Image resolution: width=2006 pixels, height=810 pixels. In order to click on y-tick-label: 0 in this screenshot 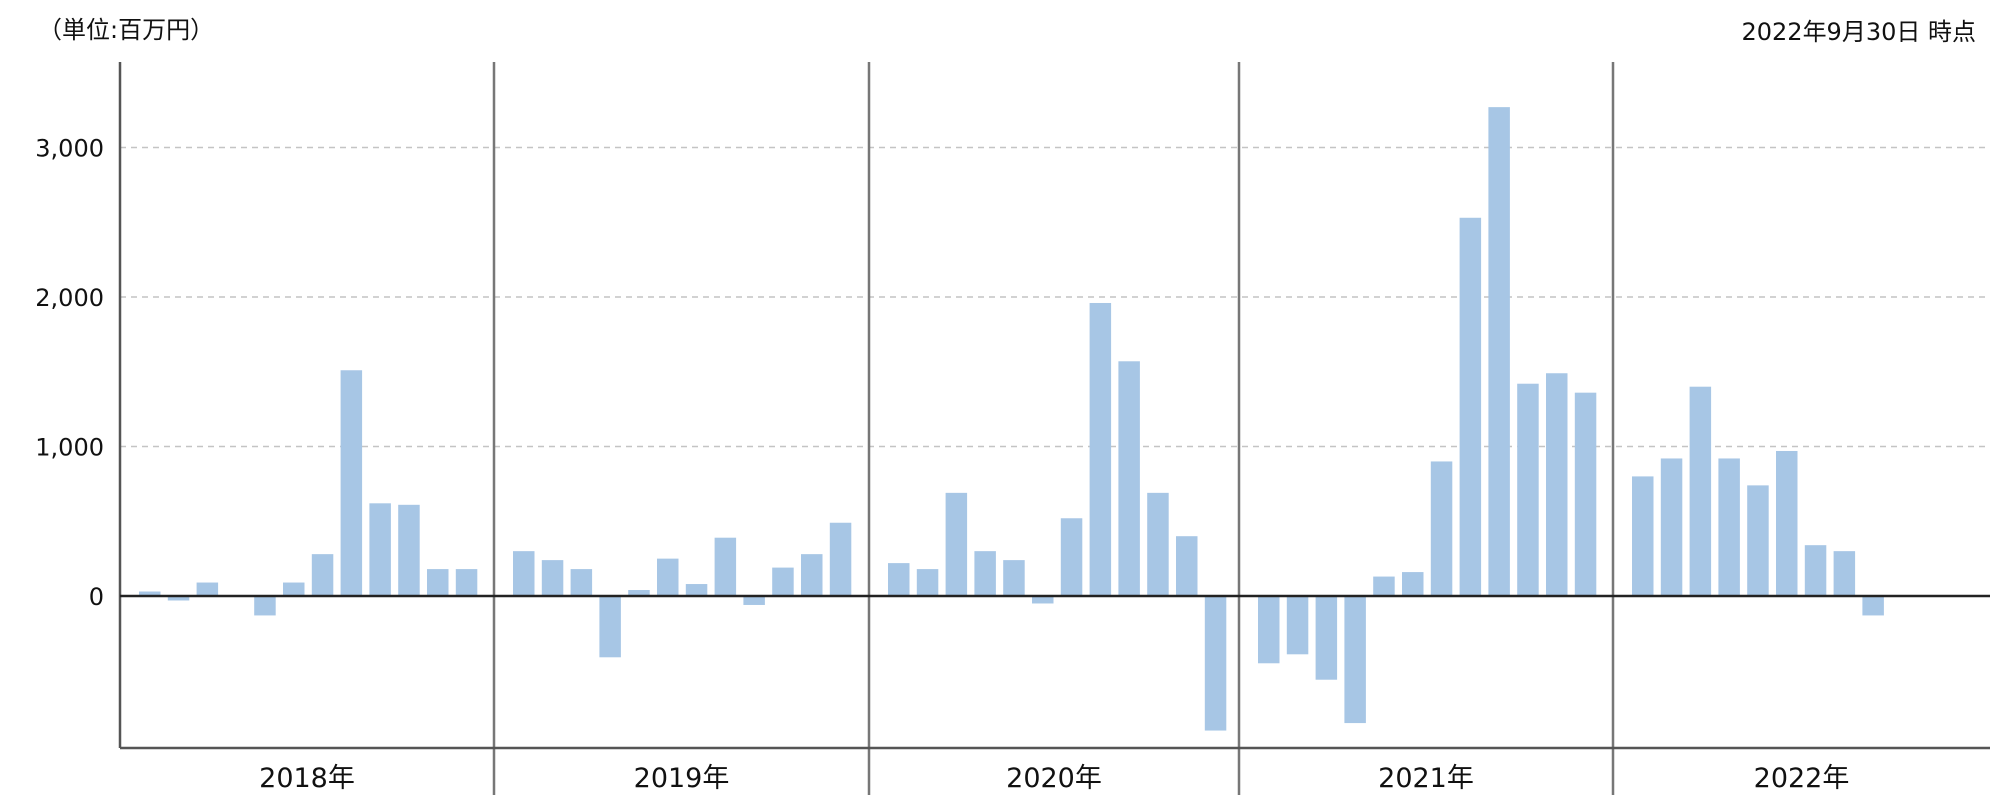, I will do `click(96, 597)`.